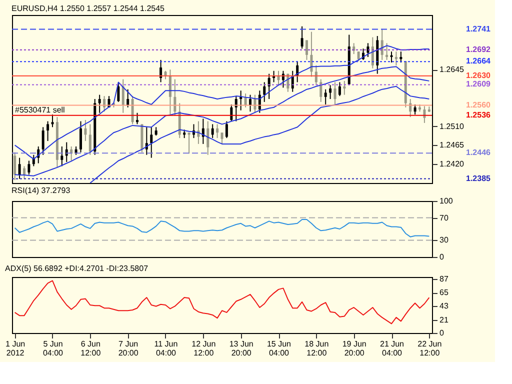  What do you see at coordinates (479, 61) in the screenshot?
I see `ref-line-label: 1.2664` at bounding box center [479, 61].